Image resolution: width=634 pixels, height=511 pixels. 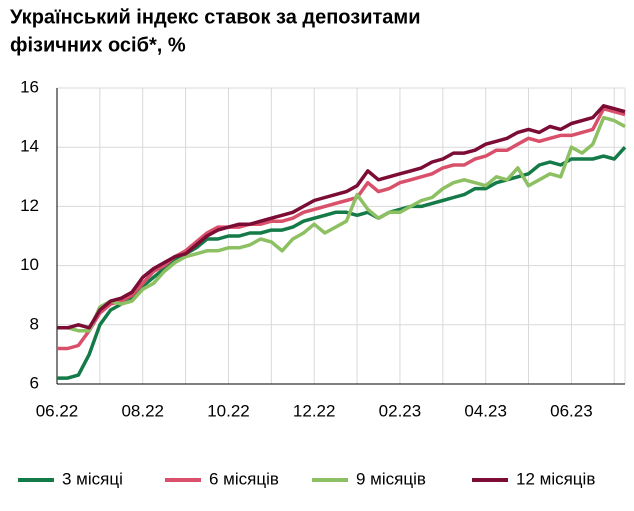 I want to click on x-tick-label: 10.22, so click(x=228, y=410).